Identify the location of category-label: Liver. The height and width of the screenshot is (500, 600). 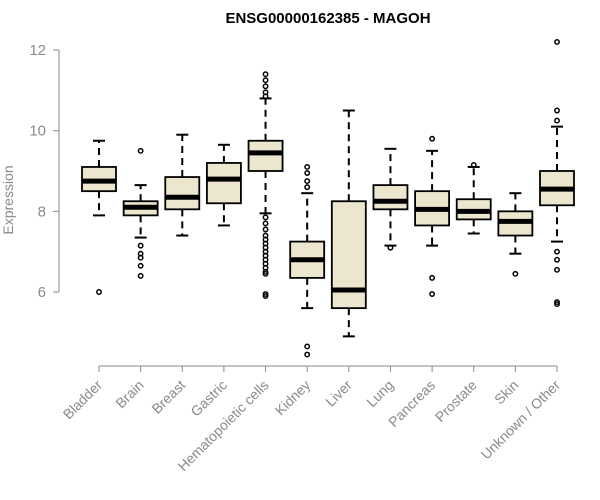
(338, 393).